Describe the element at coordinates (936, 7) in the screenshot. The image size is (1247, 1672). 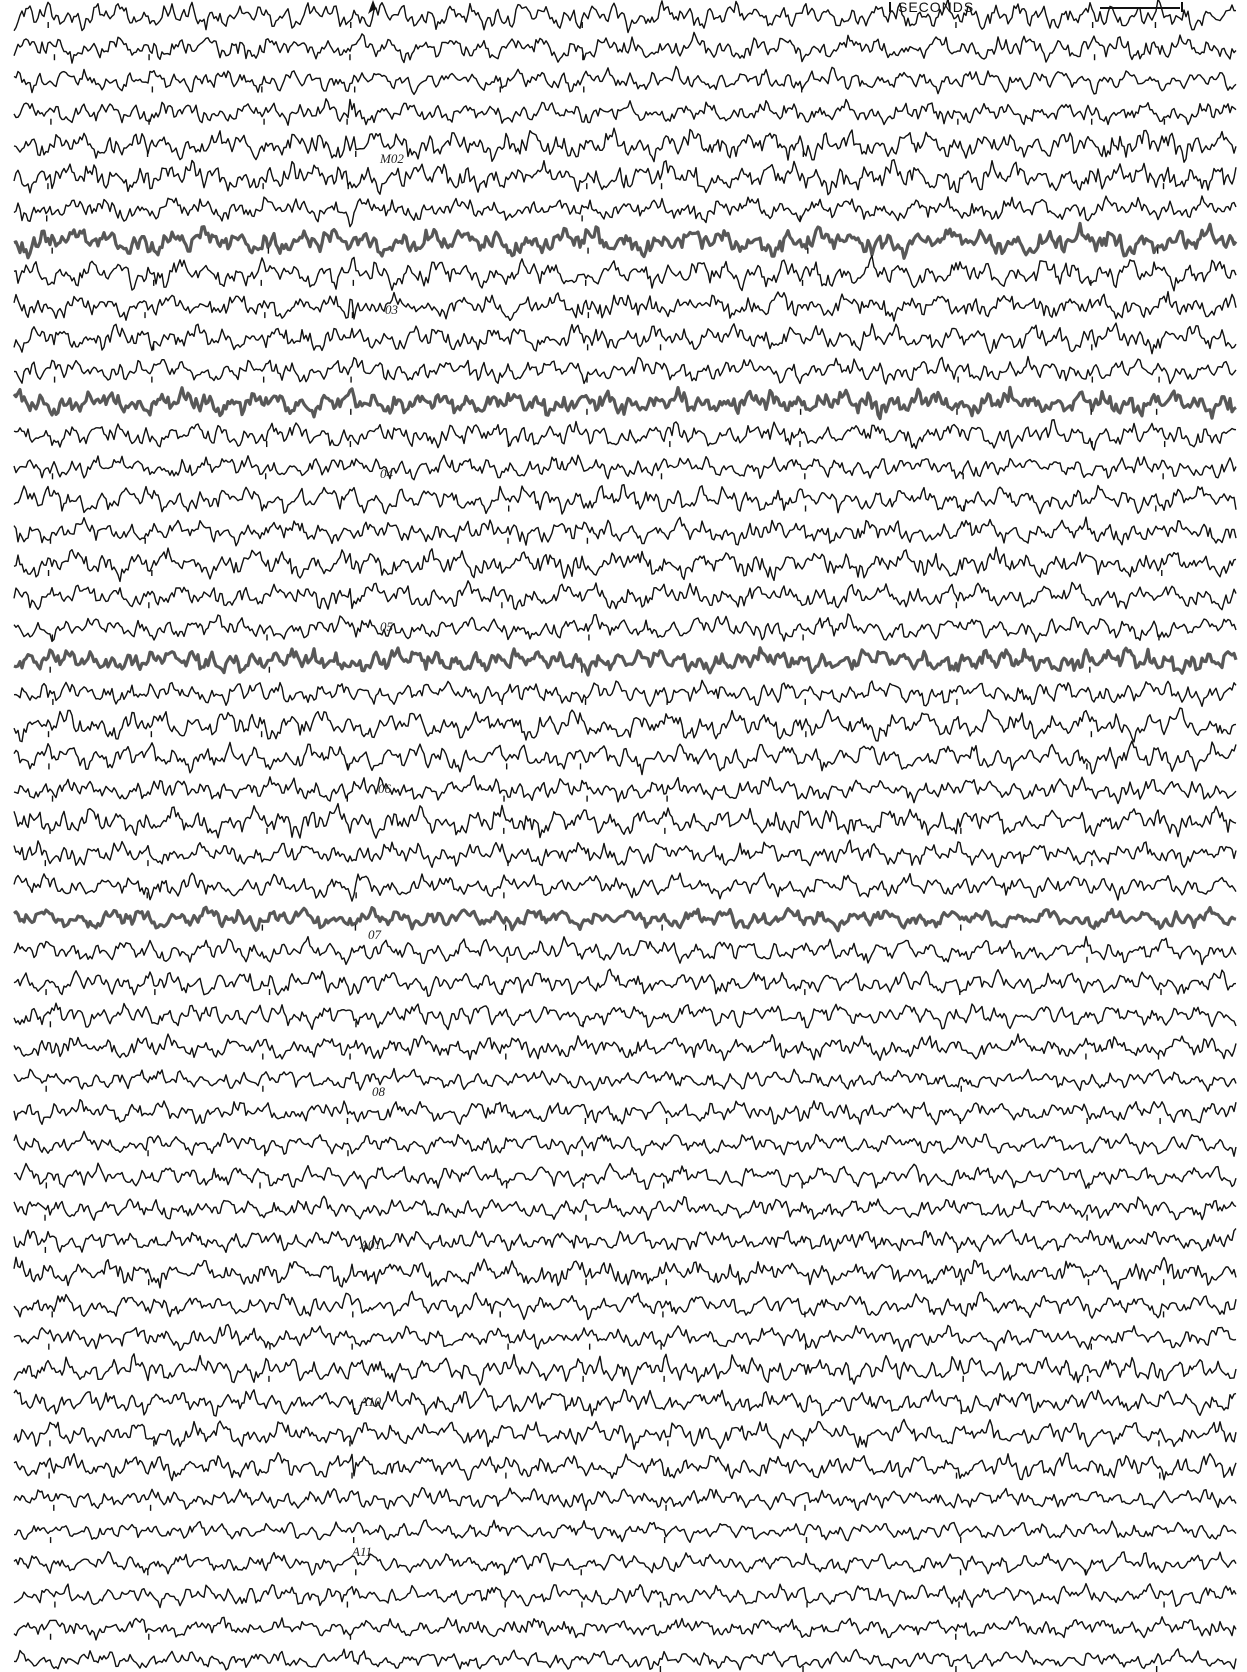
I see `time-scale-label: SECONDS` at that location.